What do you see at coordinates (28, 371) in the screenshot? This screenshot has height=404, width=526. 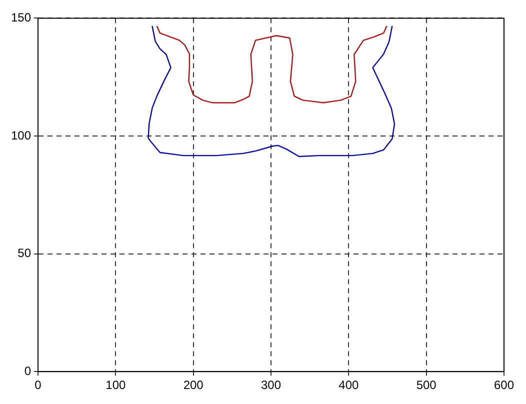 I see `y-tick-label: 0` at bounding box center [28, 371].